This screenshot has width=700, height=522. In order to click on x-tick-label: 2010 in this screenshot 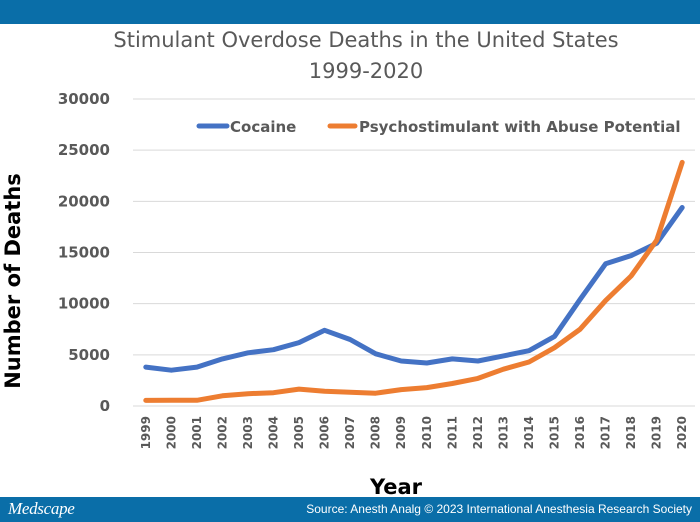, I will do `click(427, 432)`.